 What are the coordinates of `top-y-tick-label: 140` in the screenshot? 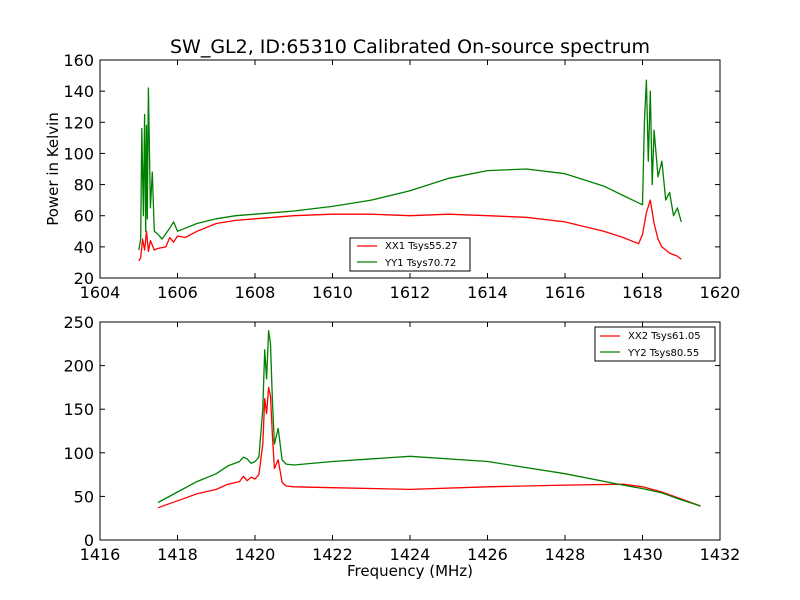 It's located at (78, 91).